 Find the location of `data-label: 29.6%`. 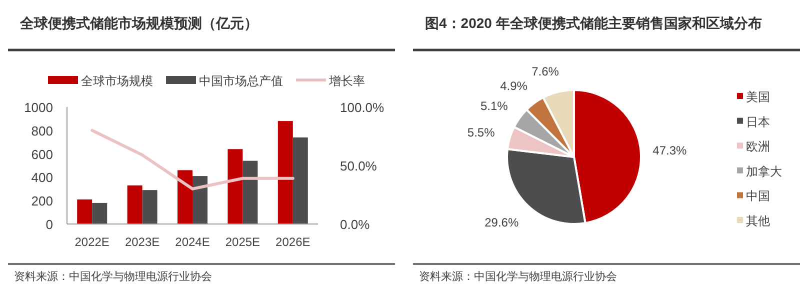

data-label: 29.6% is located at coordinates (501, 222).